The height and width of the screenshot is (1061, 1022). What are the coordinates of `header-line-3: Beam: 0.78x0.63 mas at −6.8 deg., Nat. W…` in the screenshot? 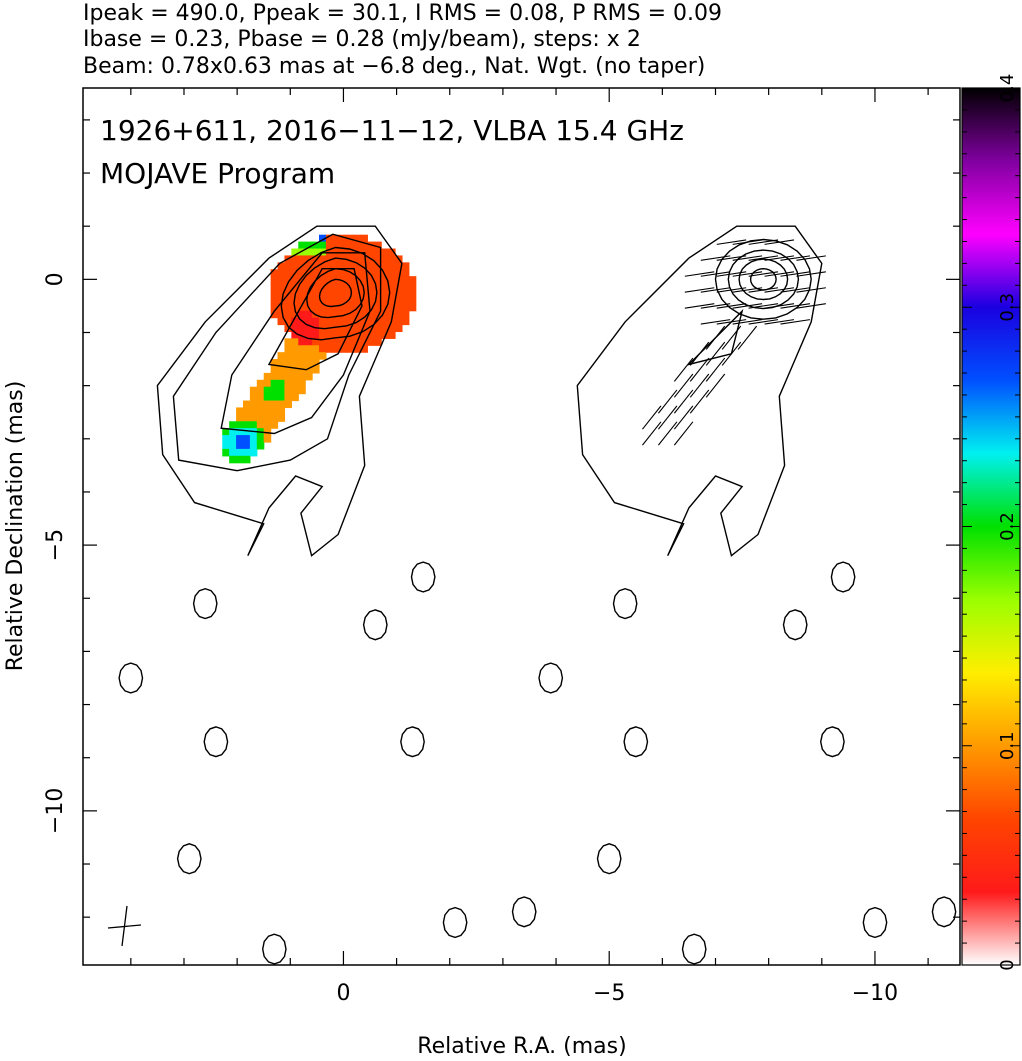 It's located at (394, 66).